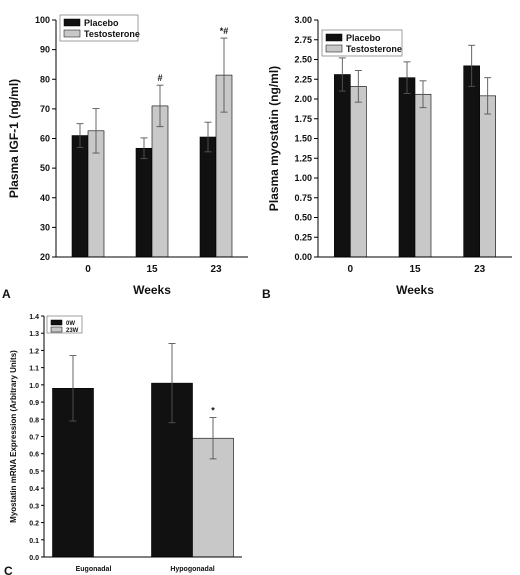 The height and width of the screenshot is (575, 520). Describe the element at coordinates (34, 386) in the screenshot. I see `y-tick-label: 1.0` at that location.